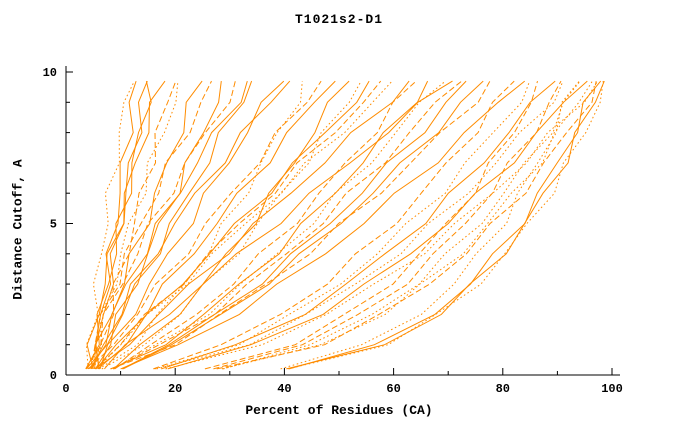 This screenshot has height=440, width=680. I want to click on x-tick-label: 80, so click(503, 389).